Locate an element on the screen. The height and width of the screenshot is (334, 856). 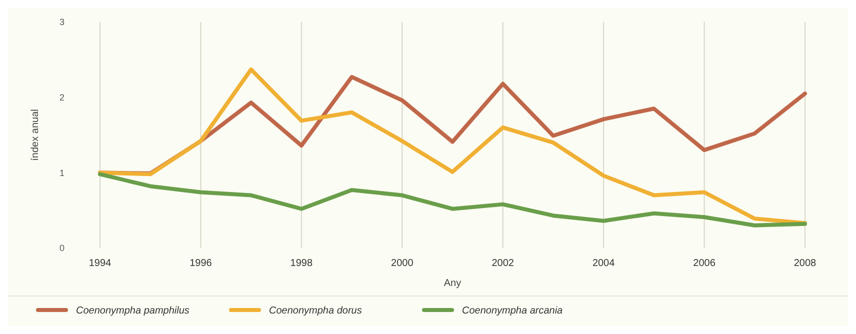
x-tick-label: 2004 is located at coordinates (604, 263).